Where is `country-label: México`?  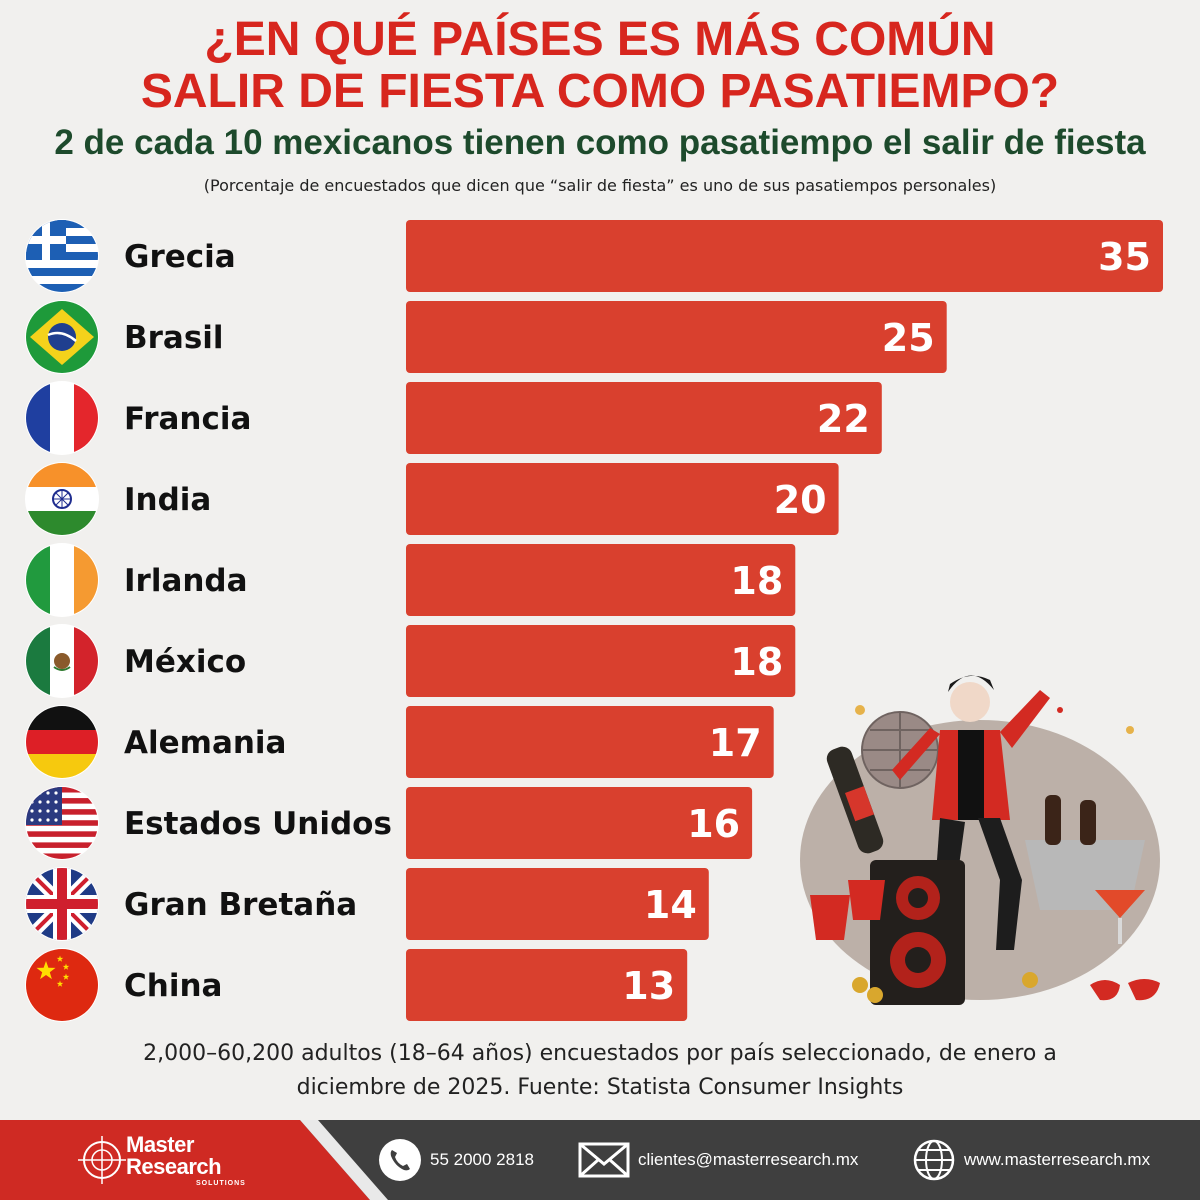 country-label: México is located at coordinates (185, 662).